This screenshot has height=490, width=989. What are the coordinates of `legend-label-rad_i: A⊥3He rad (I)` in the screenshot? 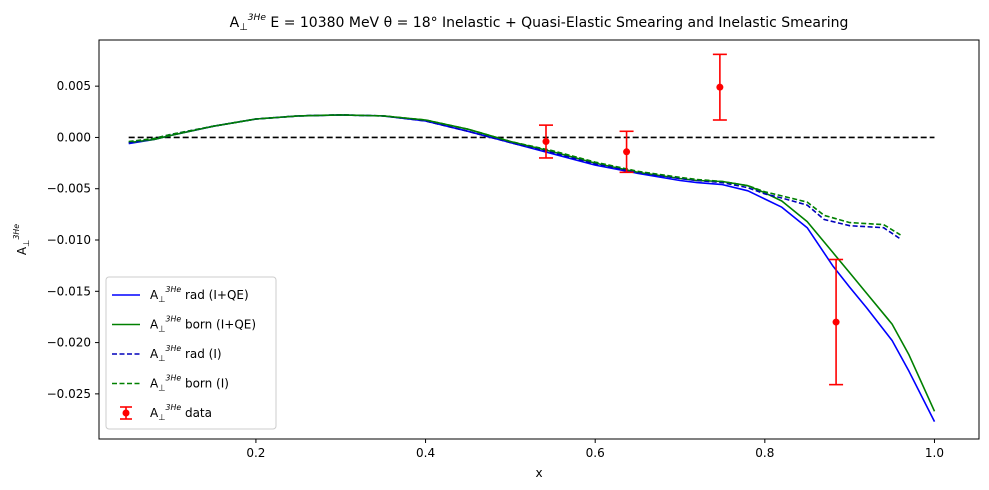 It's located at (186, 353).